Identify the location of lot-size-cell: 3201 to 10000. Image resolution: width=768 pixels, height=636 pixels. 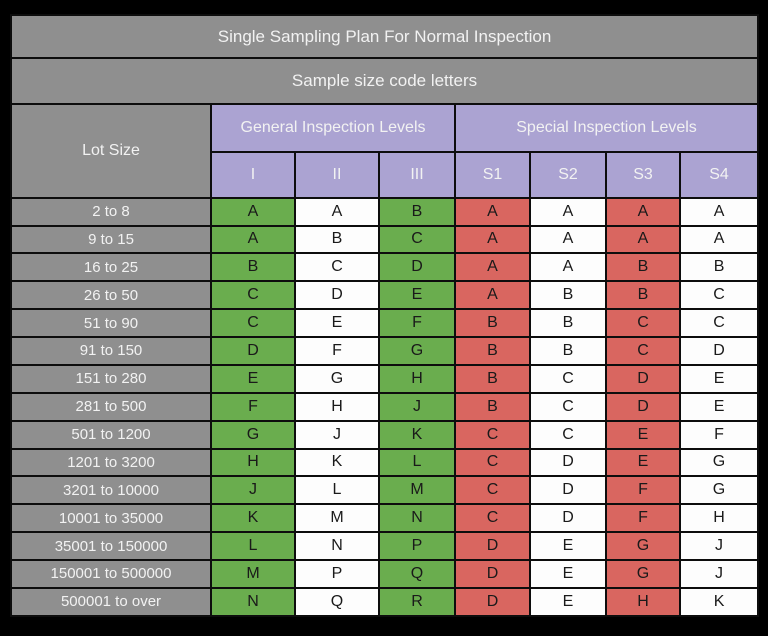
(111, 490).